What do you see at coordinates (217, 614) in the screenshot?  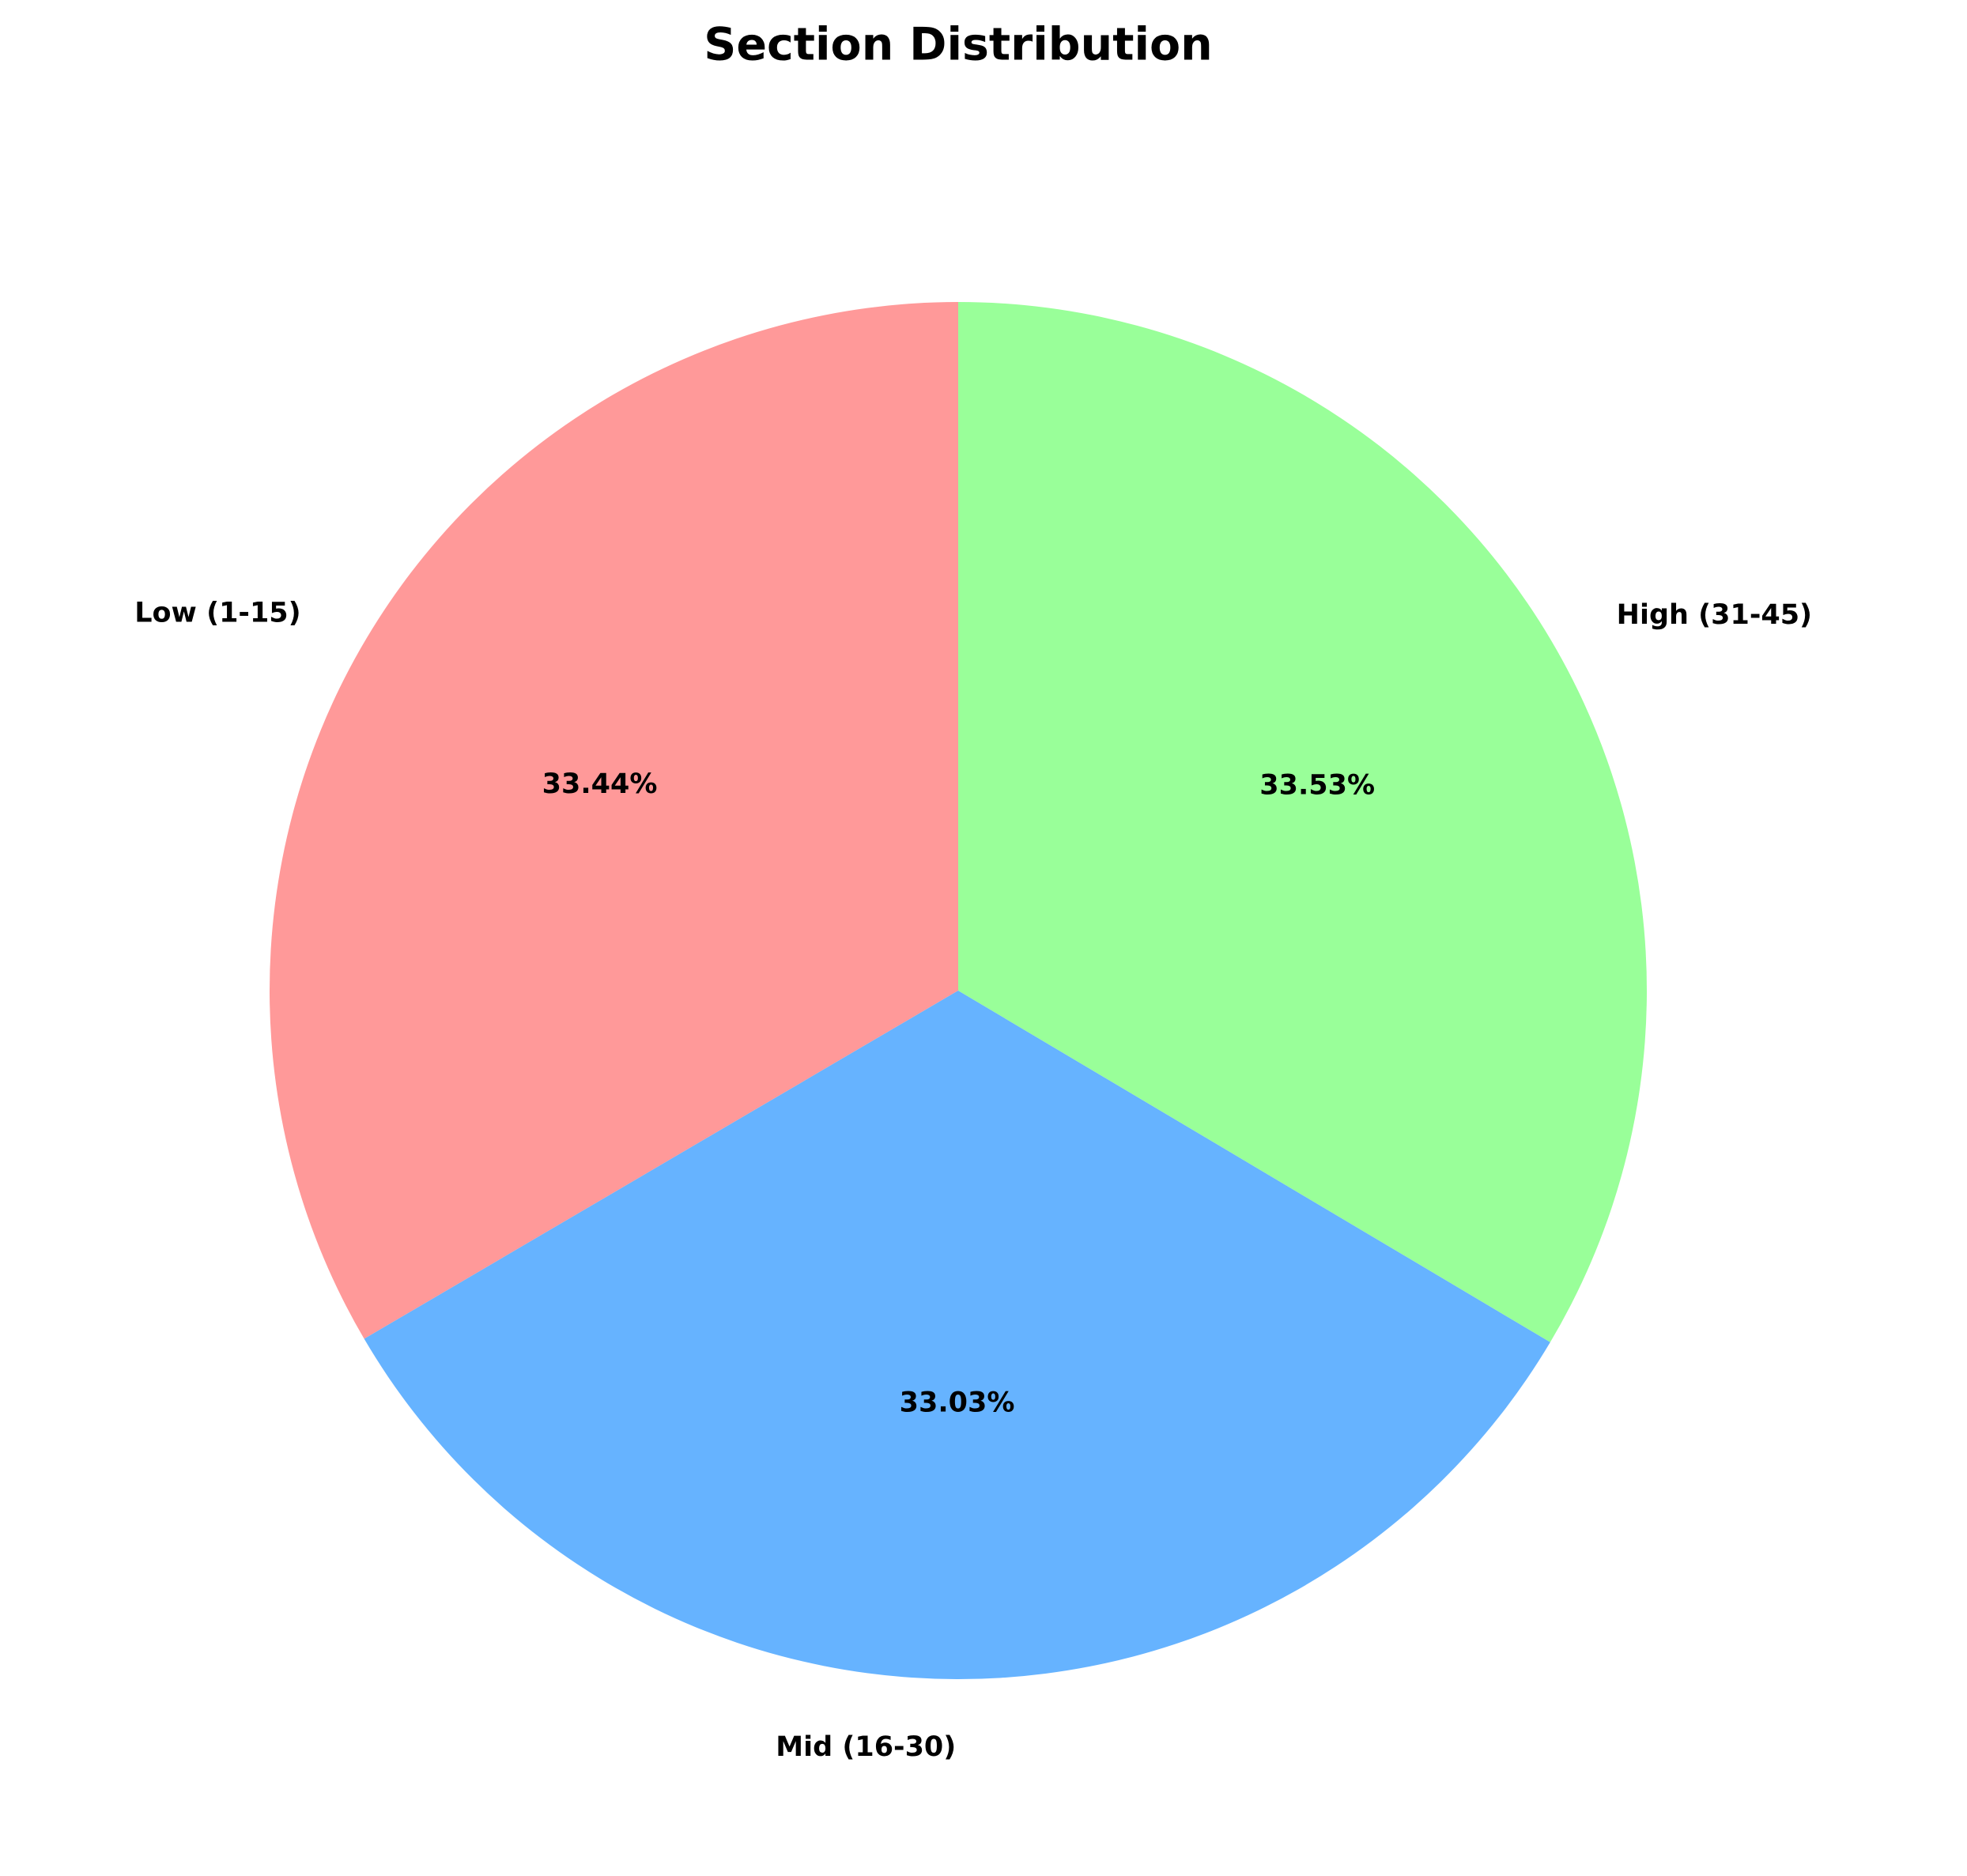 I see `slice-label: Low (1-15)` at bounding box center [217, 614].